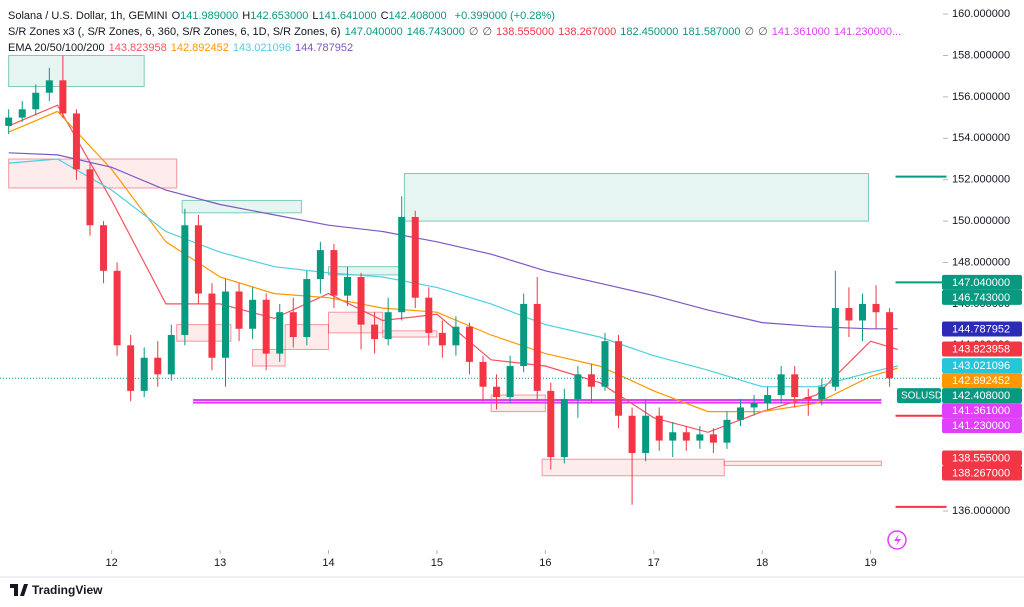  Describe the element at coordinates (315, 16) in the screenshot. I see `ohlc-key: L` at that location.